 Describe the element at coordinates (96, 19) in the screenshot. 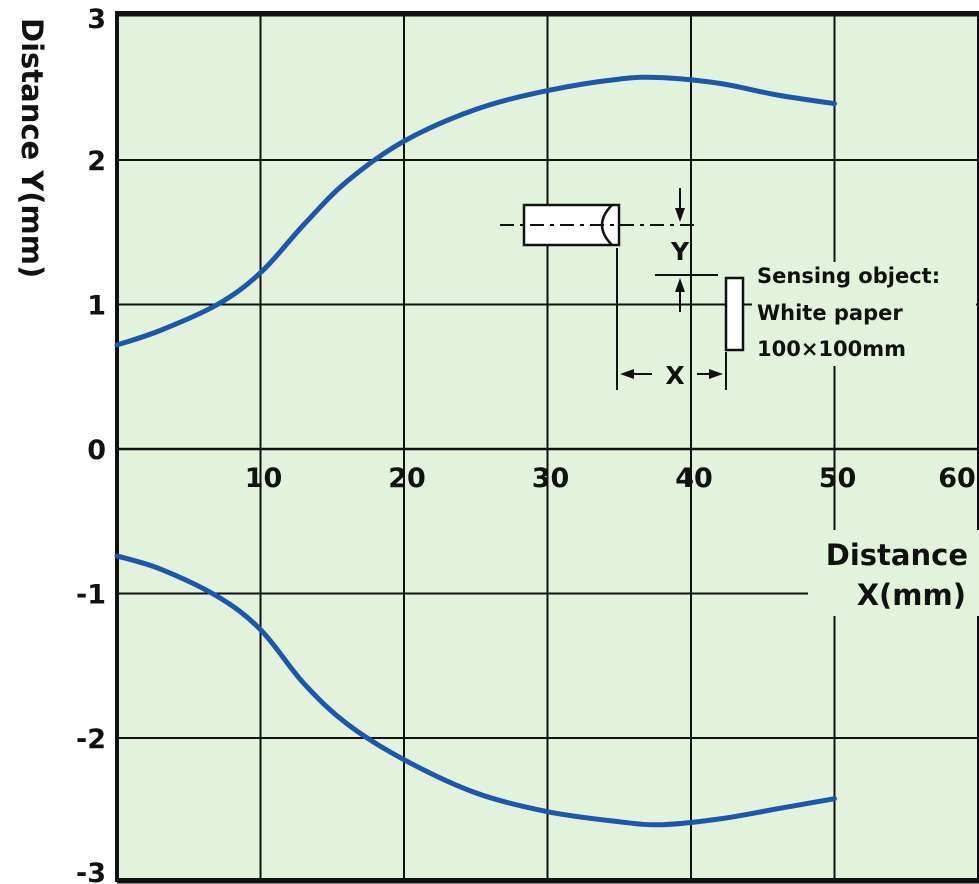

I see `y-tick-label: 3` at that location.